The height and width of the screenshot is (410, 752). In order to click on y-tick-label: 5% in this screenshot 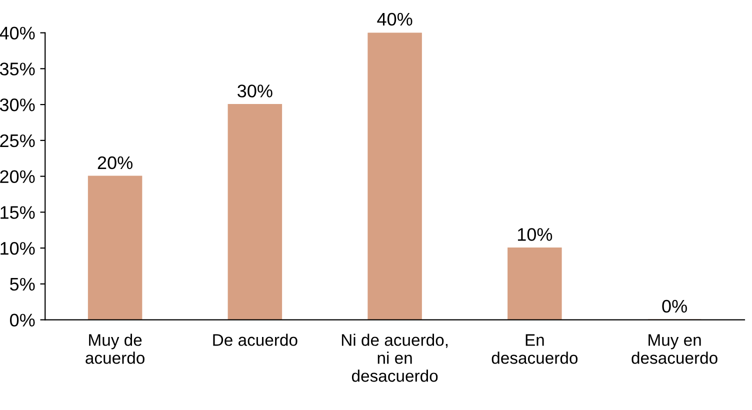, I will do `click(22, 284)`.